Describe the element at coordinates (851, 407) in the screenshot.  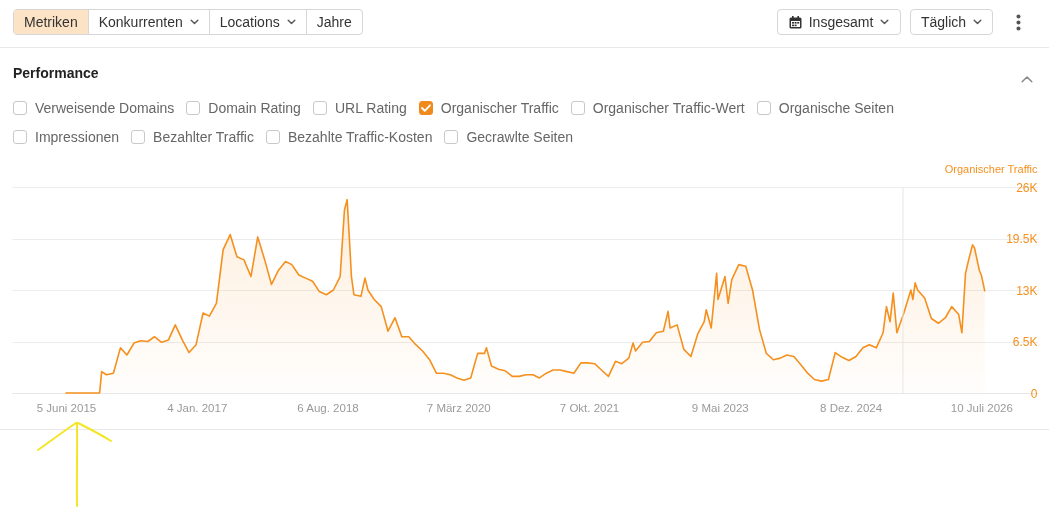
I see `x-tick-label: 8 Dez. 2024` at that location.